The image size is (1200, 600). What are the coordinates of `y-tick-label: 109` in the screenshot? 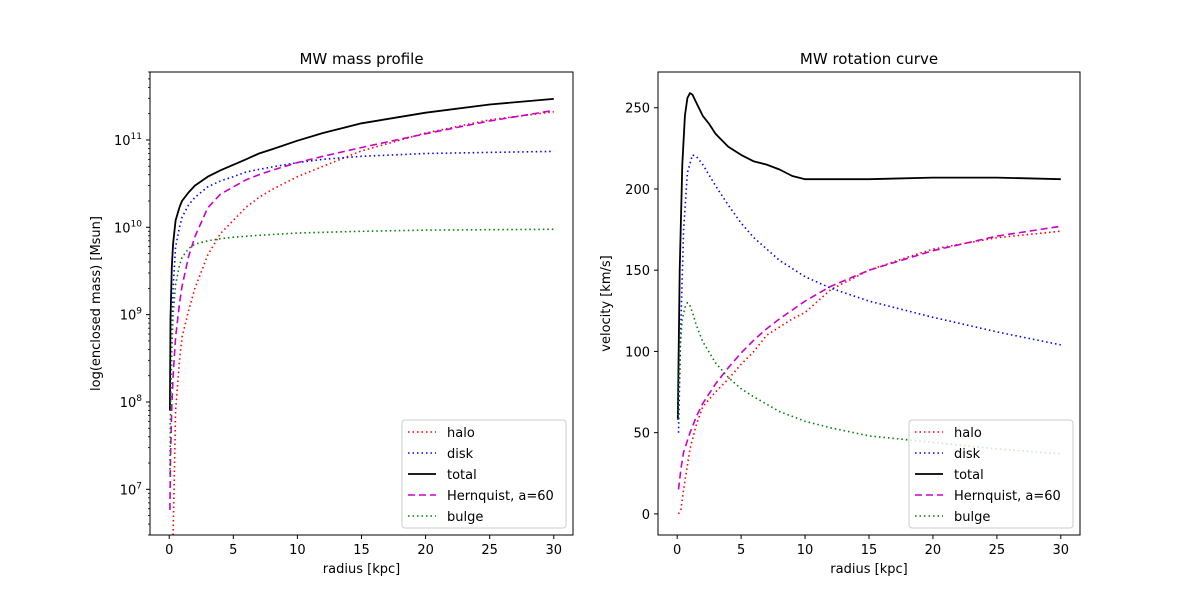 It's located at (131, 315).